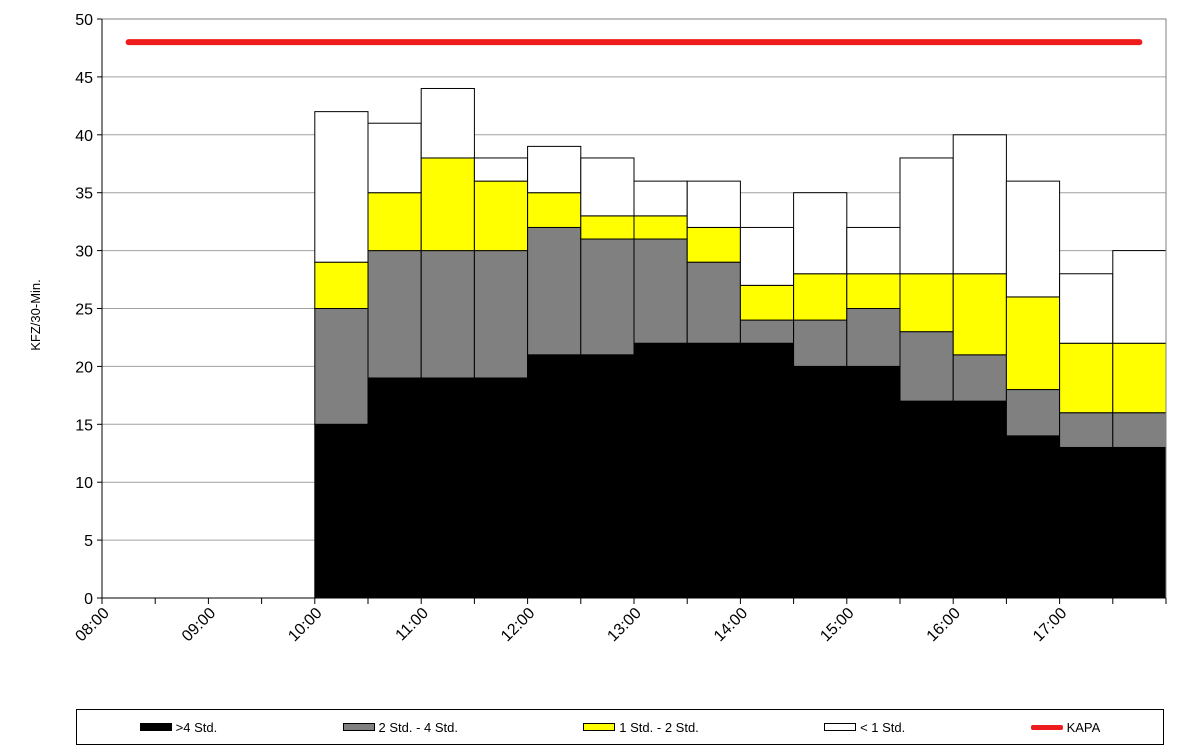 The image size is (1187, 748). What do you see at coordinates (88, 599) in the screenshot?
I see `y-tick-label: 0` at bounding box center [88, 599].